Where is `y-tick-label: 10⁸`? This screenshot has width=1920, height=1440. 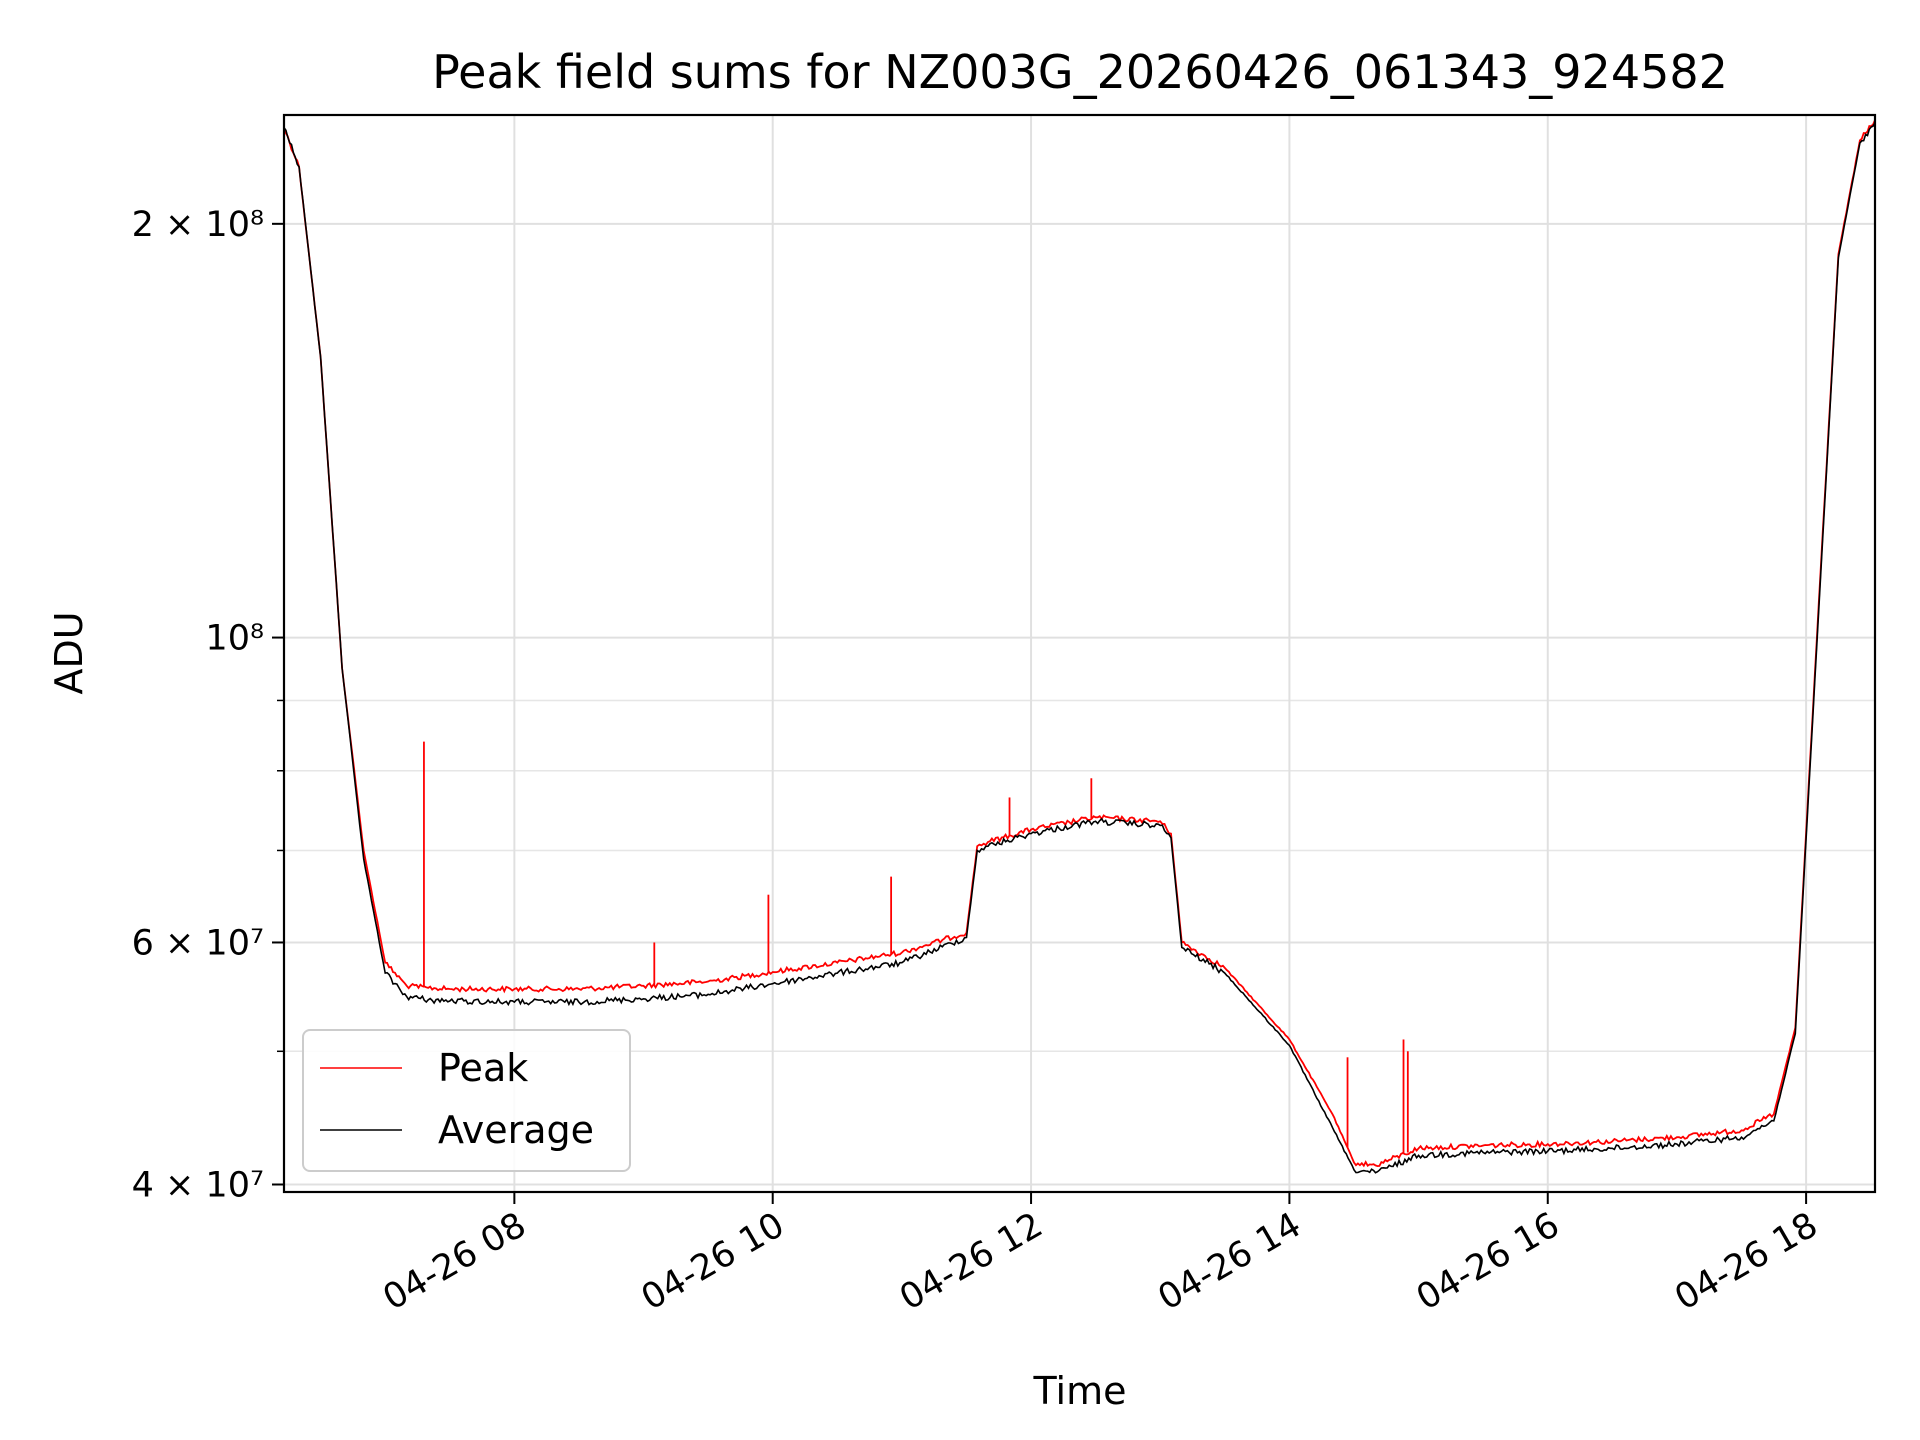 y-tick-label: 10⁸ is located at coordinates (234, 639).